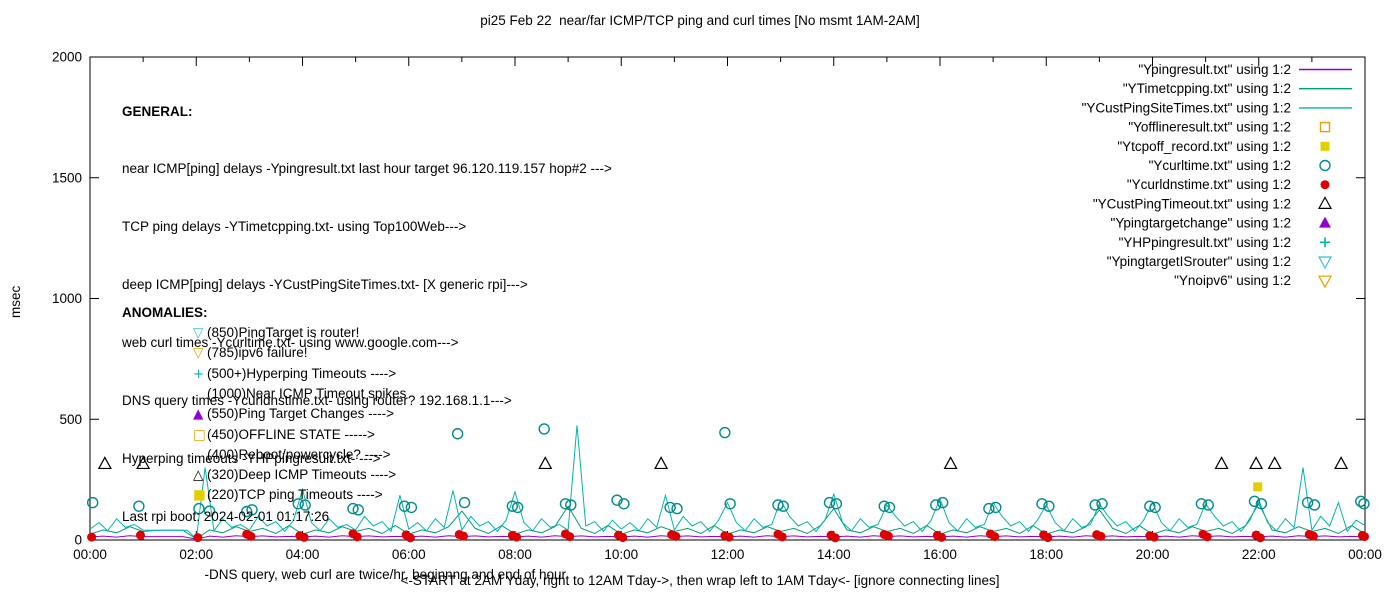 The width and height of the screenshot is (1400, 600). What do you see at coordinates (621, 554) in the screenshot?
I see `x-tick-label: 10:00` at bounding box center [621, 554].